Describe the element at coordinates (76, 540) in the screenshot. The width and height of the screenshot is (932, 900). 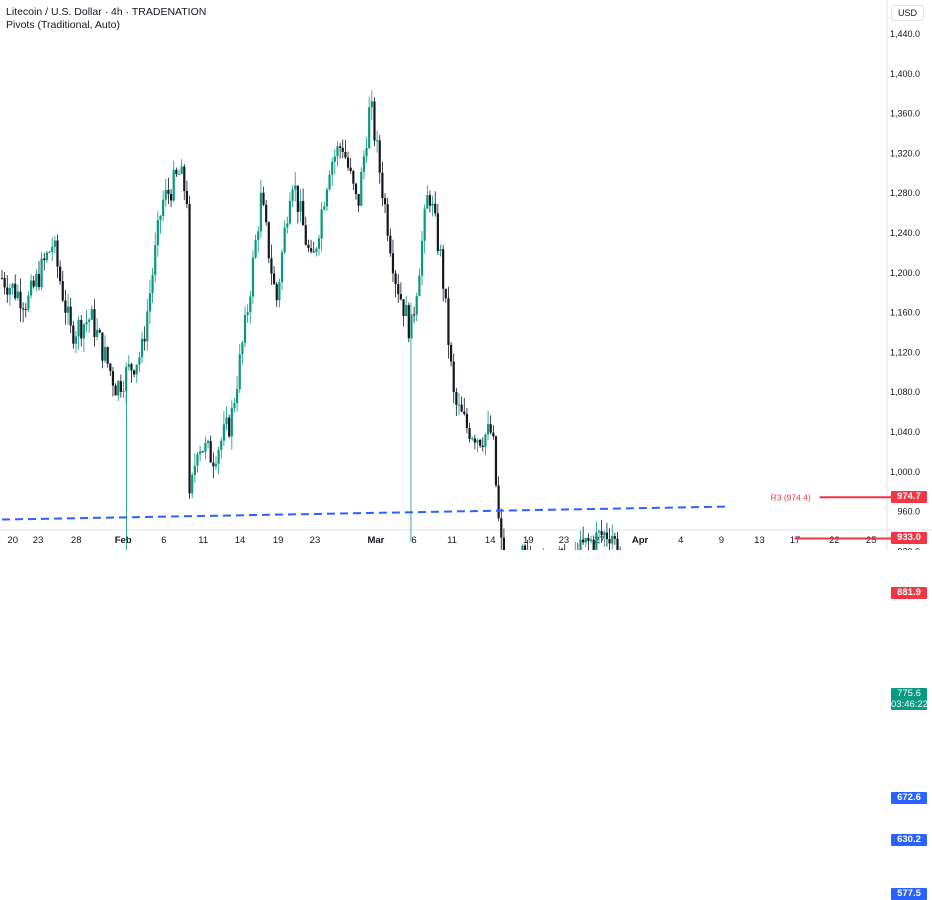
I see `x-tick-label: 28` at that location.